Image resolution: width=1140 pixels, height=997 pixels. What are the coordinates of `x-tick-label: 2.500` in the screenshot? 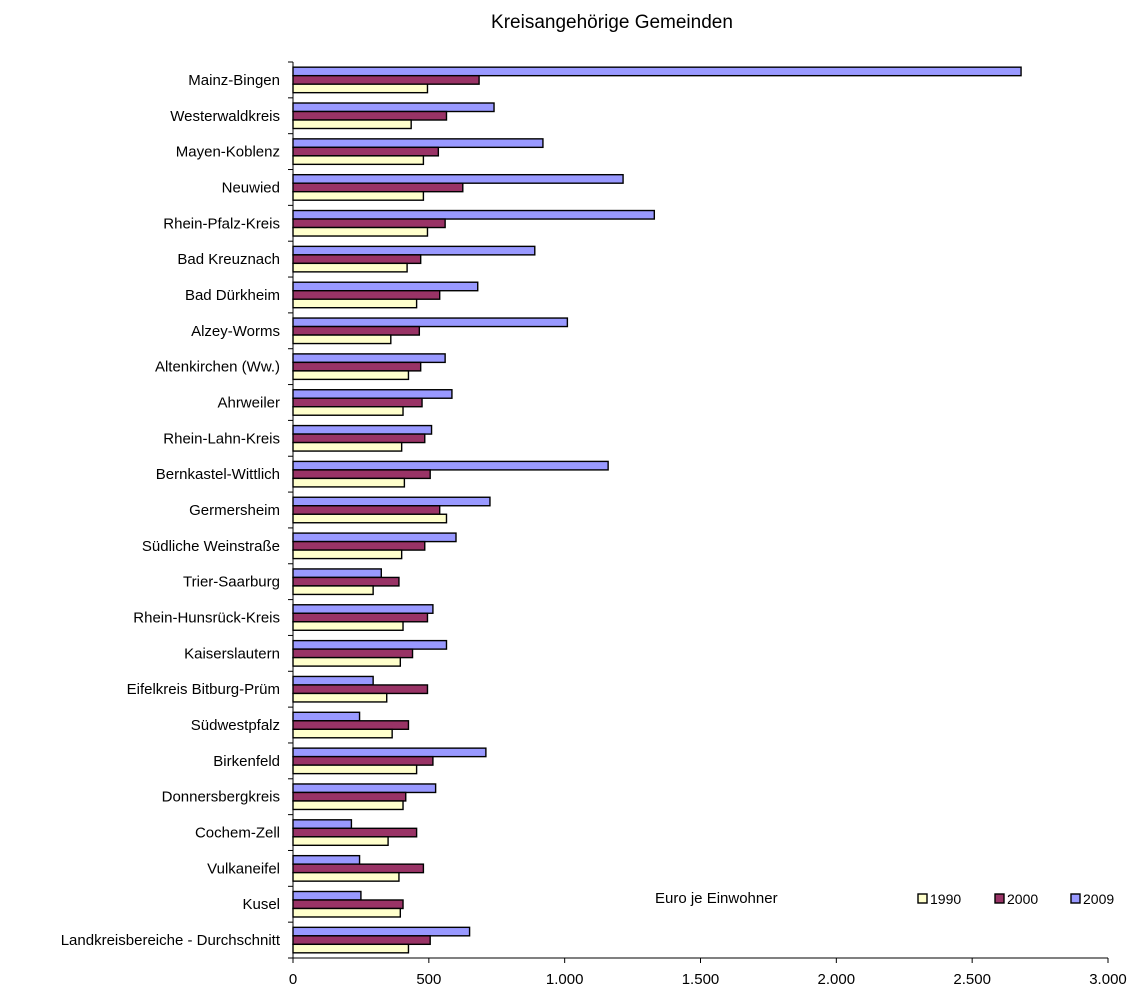 It's located at (972, 979).